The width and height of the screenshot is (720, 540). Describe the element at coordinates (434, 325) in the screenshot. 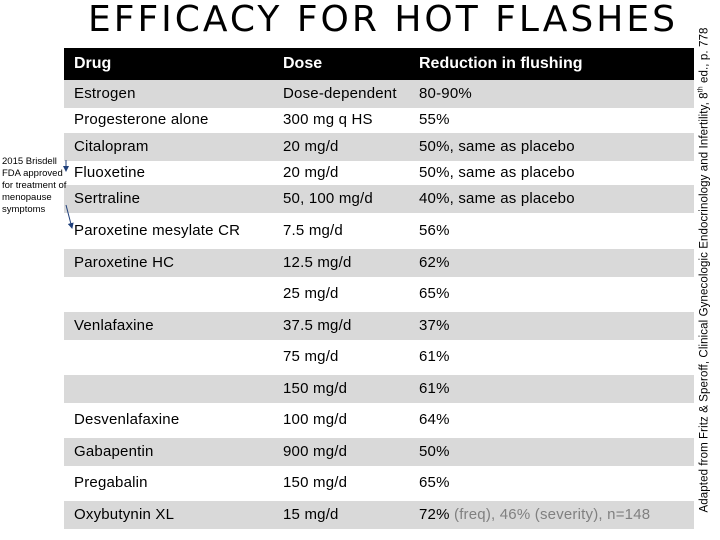

I see `reduction-cell: 37%` at that location.